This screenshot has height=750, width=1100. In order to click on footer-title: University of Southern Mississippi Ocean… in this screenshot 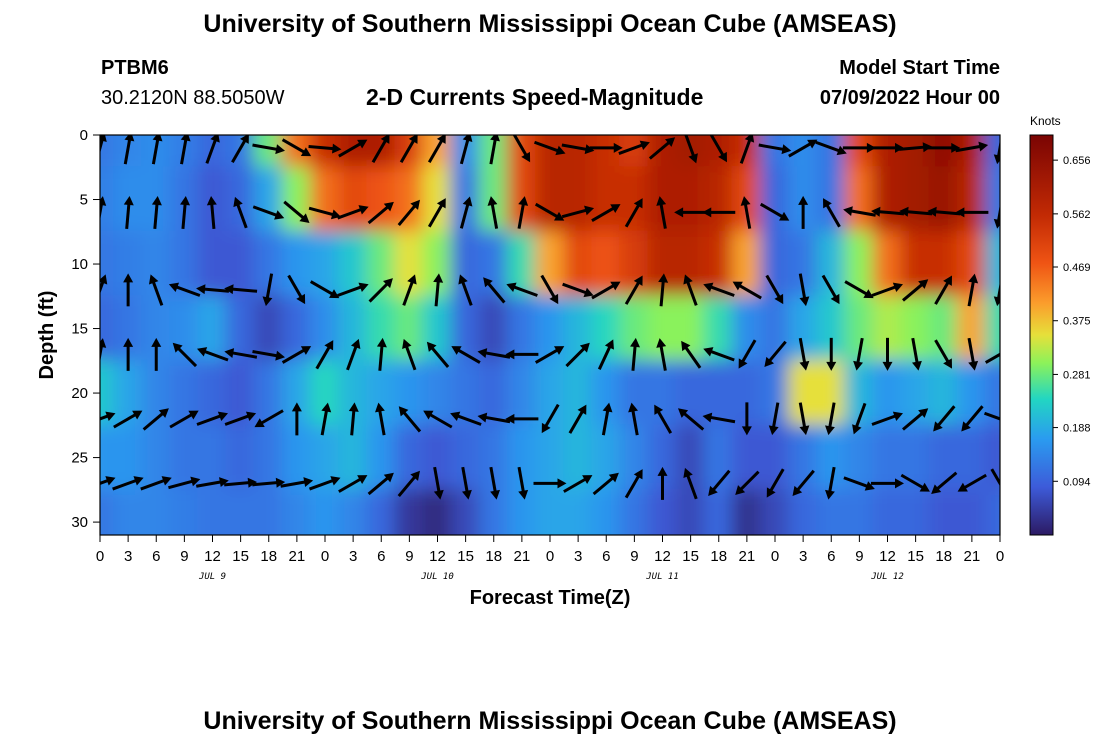, I will do `click(550, 721)`.